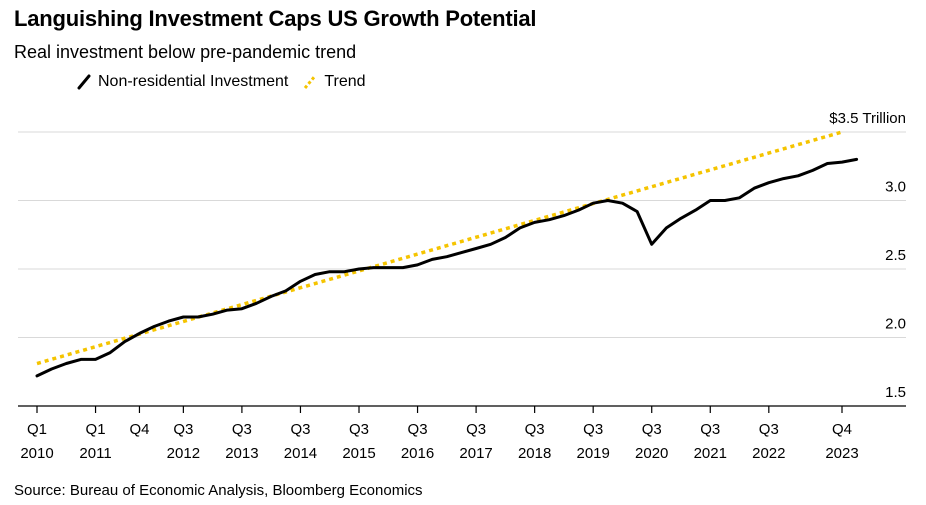 This screenshot has height=505, width=926. What do you see at coordinates (534, 453) in the screenshot?
I see `x-tick-label-year: 2018` at bounding box center [534, 453].